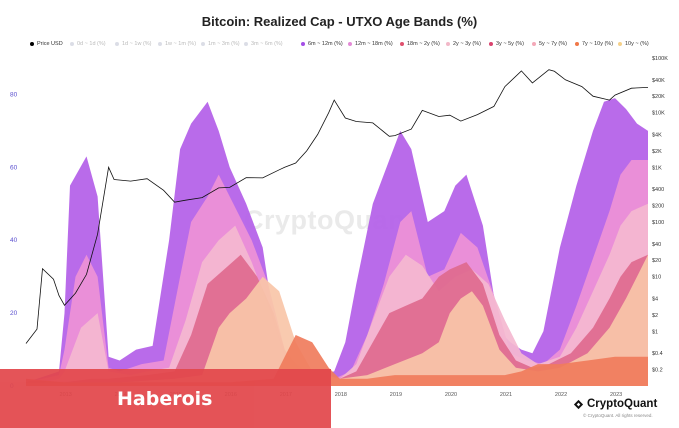  Describe the element at coordinates (660, 59) in the screenshot. I see `right-axis-tick: $100K` at that location.